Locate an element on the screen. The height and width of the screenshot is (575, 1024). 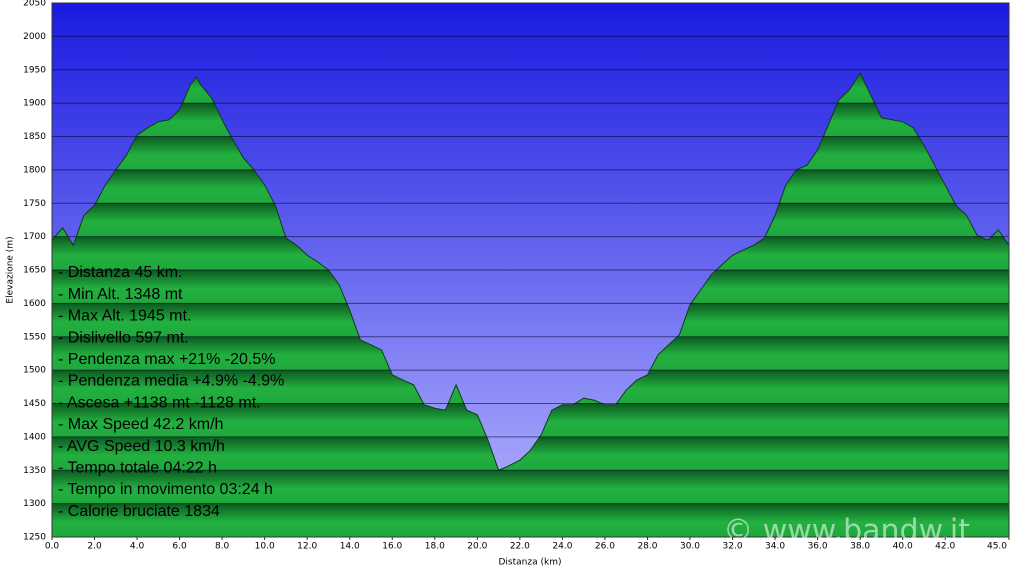
y-tick-label: 1900 is located at coordinates (34, 104).